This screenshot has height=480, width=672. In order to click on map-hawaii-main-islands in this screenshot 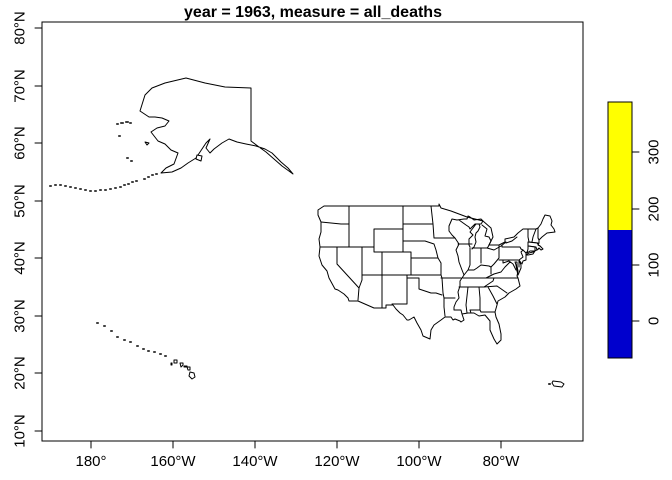, I will do `click(183, 369)`.